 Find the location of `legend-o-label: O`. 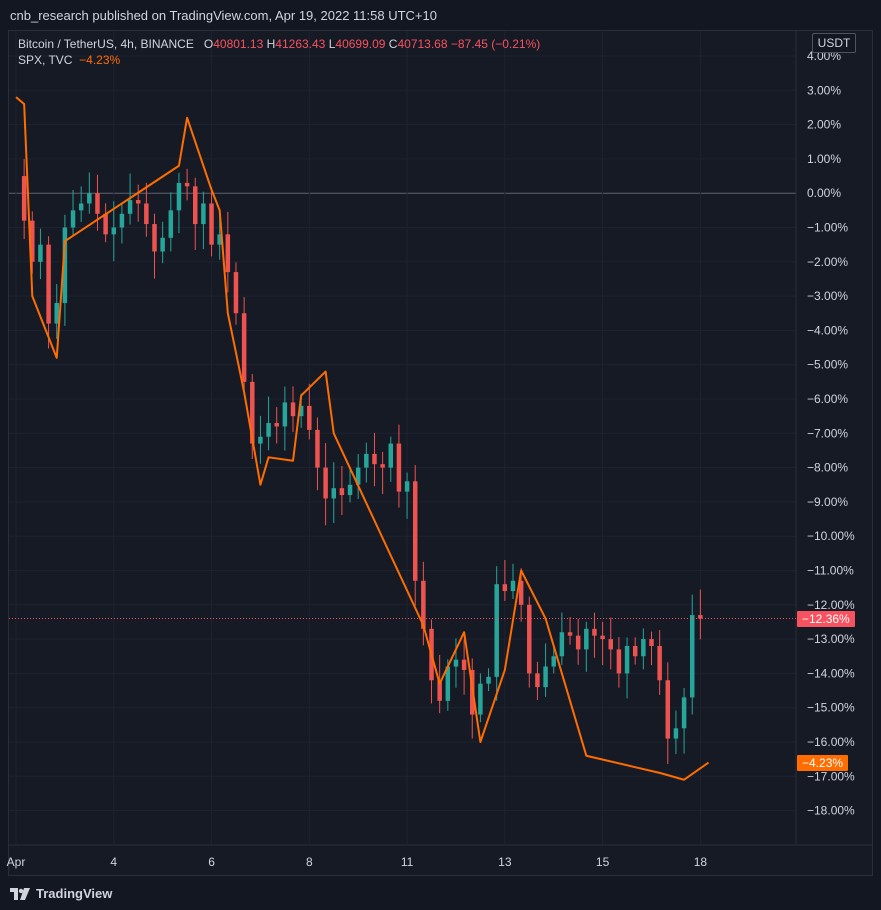

legend-o-label: O is located at coordinates (208, 44).